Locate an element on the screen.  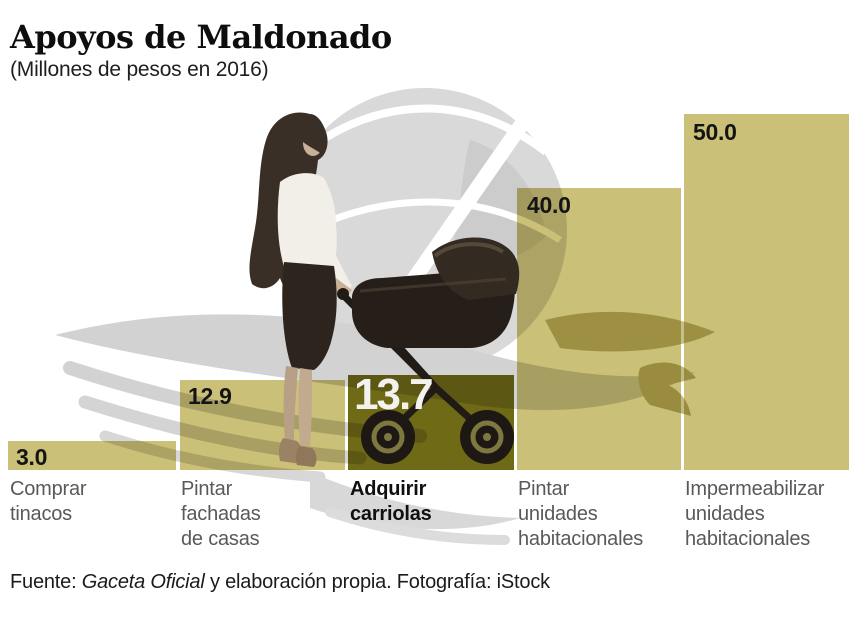
category-label: Pintar fachadas de casas is located at coordinates (221, 514).